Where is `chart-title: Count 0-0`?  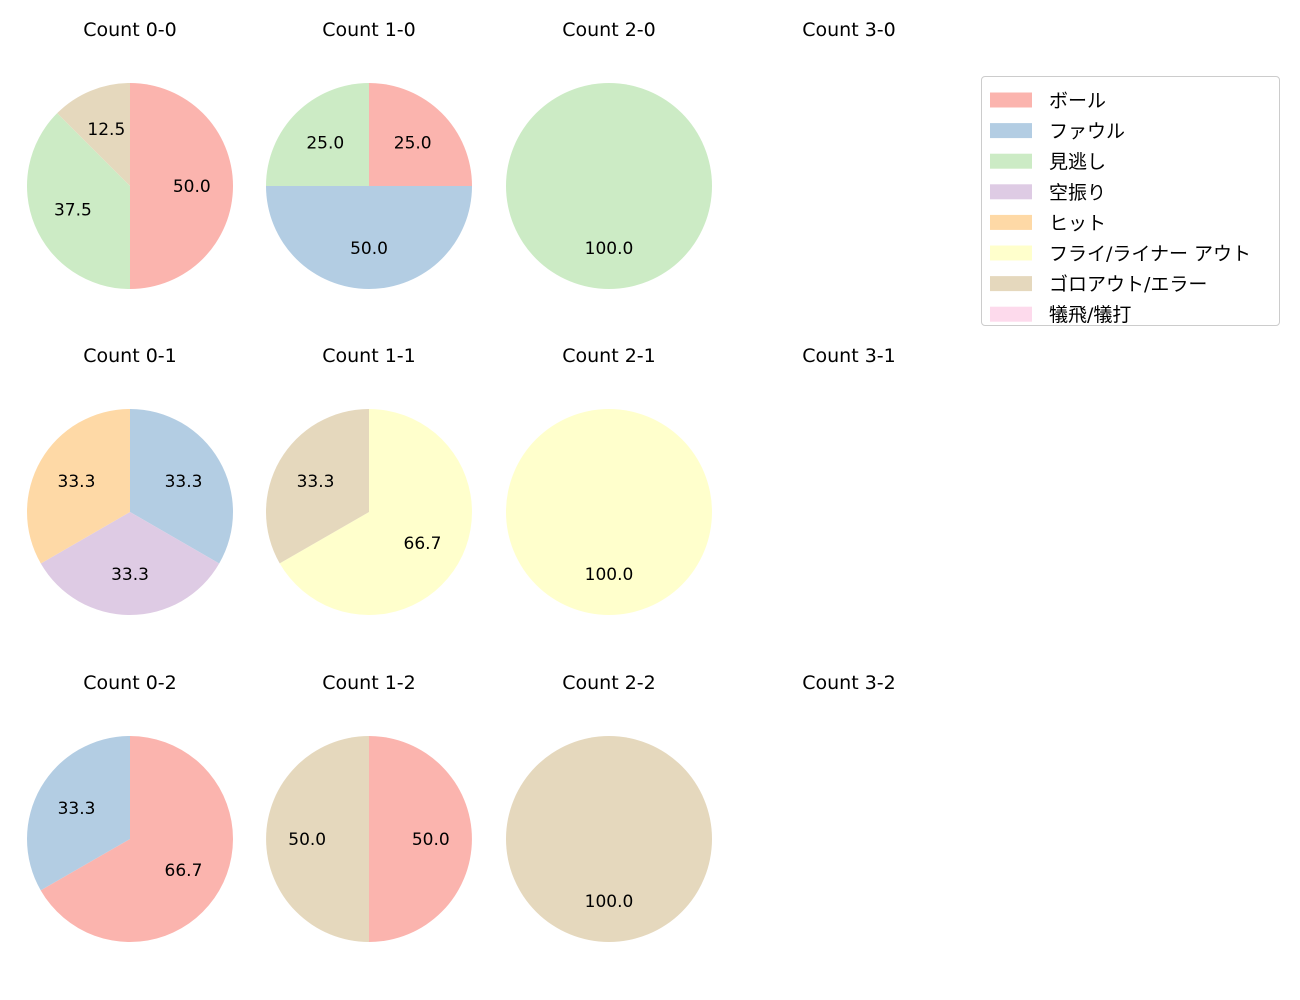
chart-title: Count 0-0 is located at coordinates (130, 30).